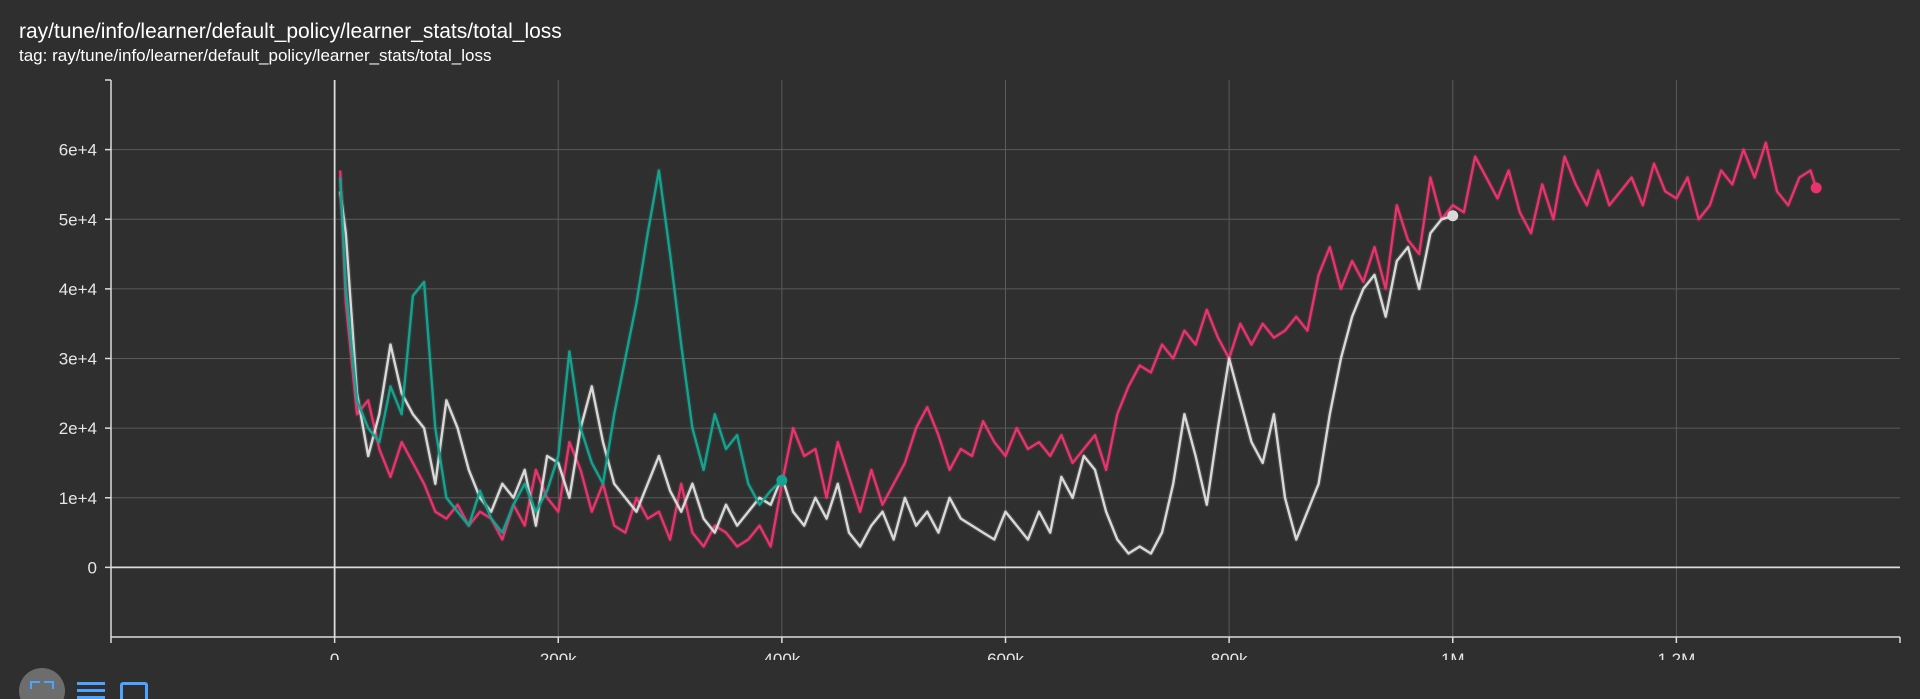  I want to click on series-line, so click(561, 351).